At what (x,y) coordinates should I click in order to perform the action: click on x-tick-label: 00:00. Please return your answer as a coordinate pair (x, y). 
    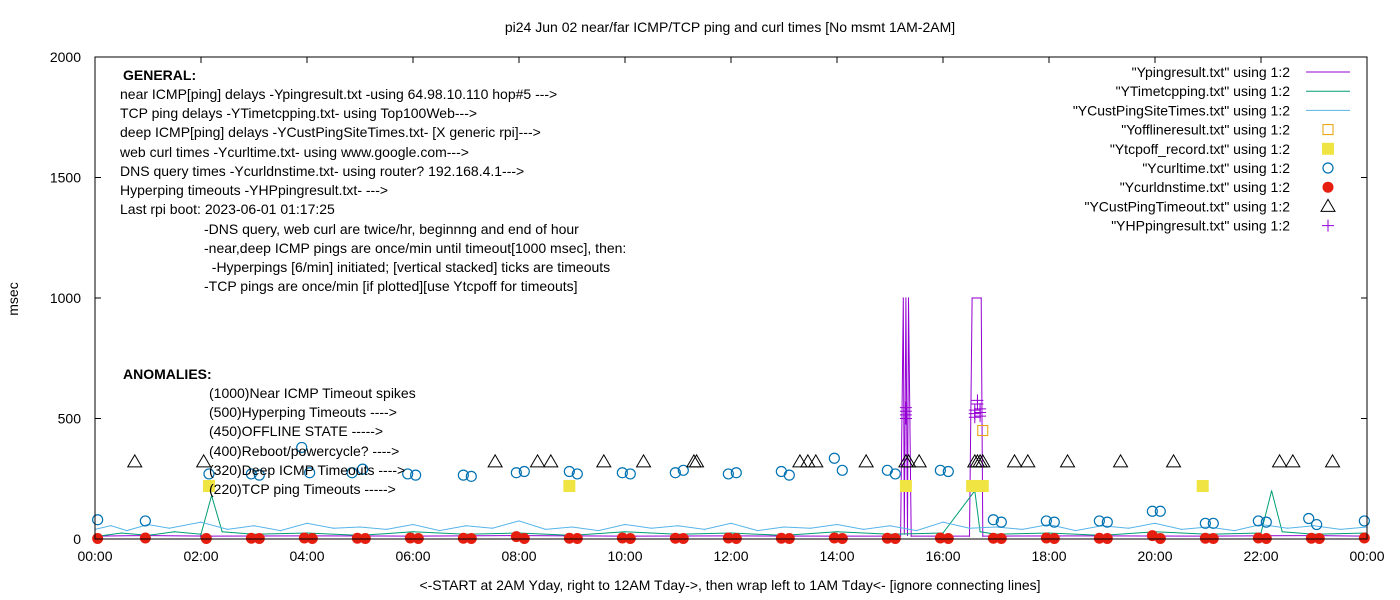
    Looking at the image, I should click on (94, 556).